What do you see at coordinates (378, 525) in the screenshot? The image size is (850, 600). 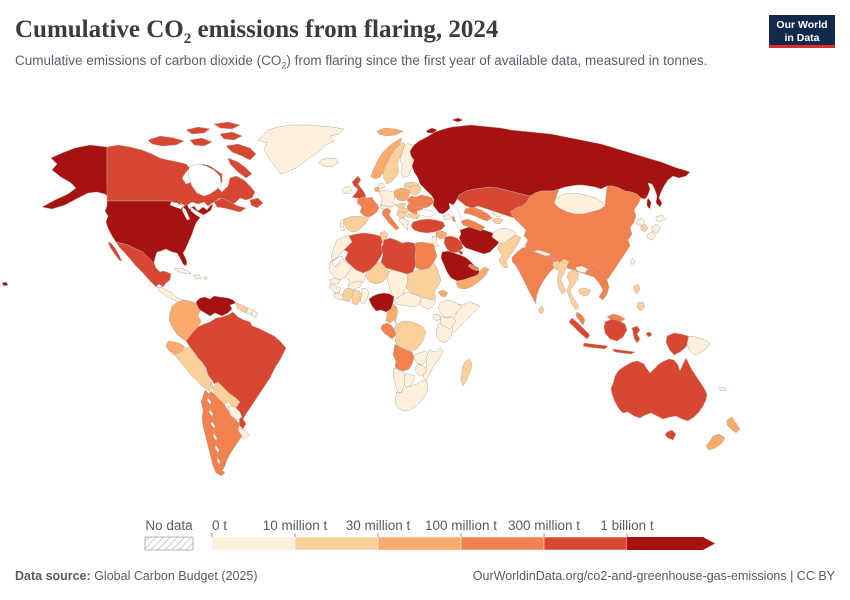 I see `svg-text: 30 million t` at bounding box center [378, 525].